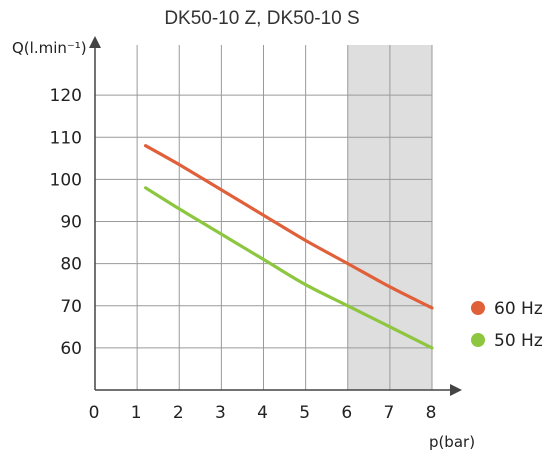  Describe the element at coordinates (66, 138) in the screenshot. I see `y-tick-label: 110` at that location.